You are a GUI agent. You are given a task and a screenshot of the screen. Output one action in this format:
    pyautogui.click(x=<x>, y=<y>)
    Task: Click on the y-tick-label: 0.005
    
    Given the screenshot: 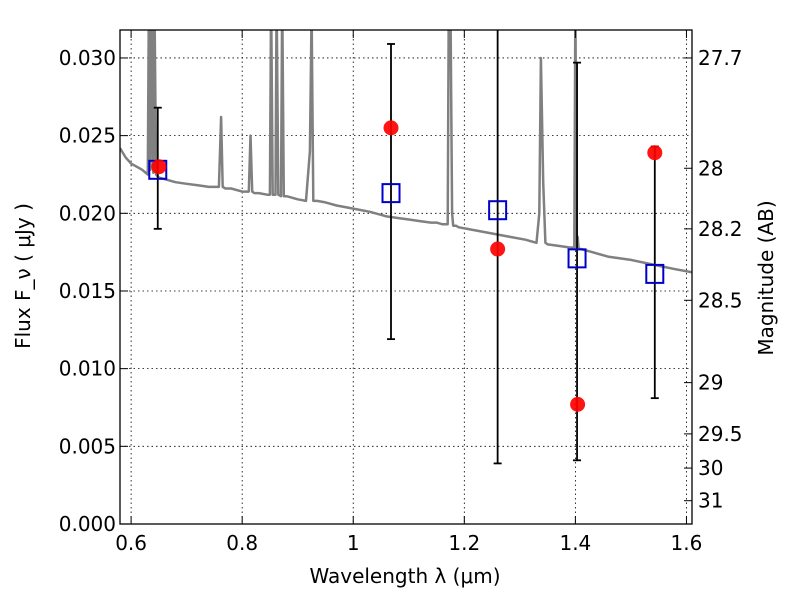 What is the action you would take?
    pyautogui.click(x=87, y=446)
    